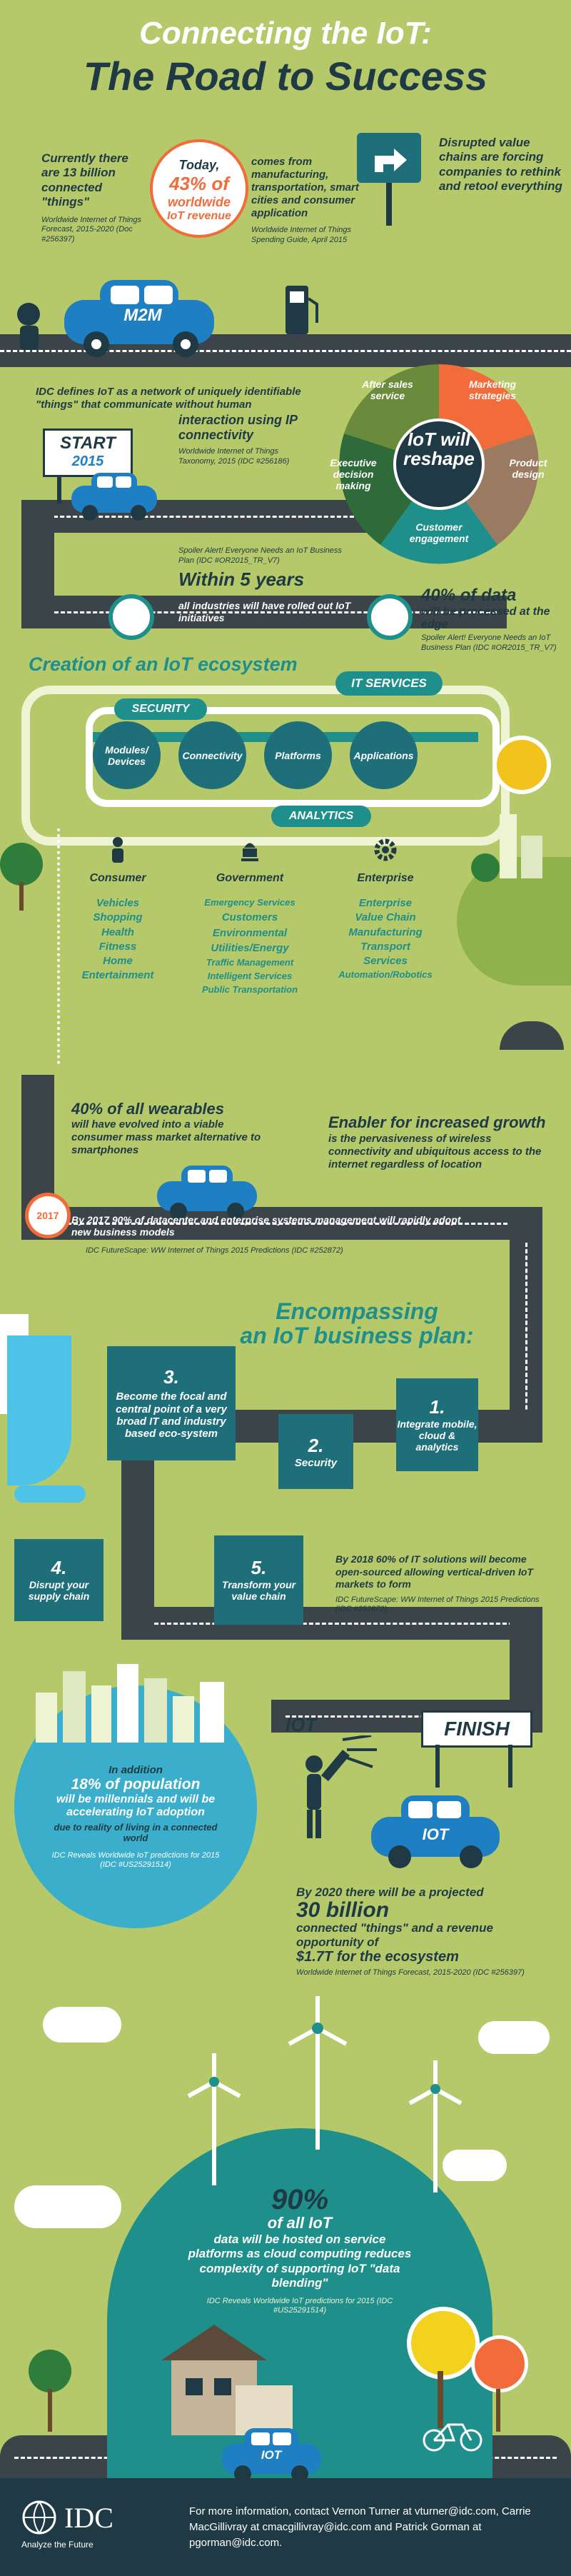  Describe the element at coordinates (386, 878) in the screenshot. I see `sector-enterprise-title: Enterprise` at that location.